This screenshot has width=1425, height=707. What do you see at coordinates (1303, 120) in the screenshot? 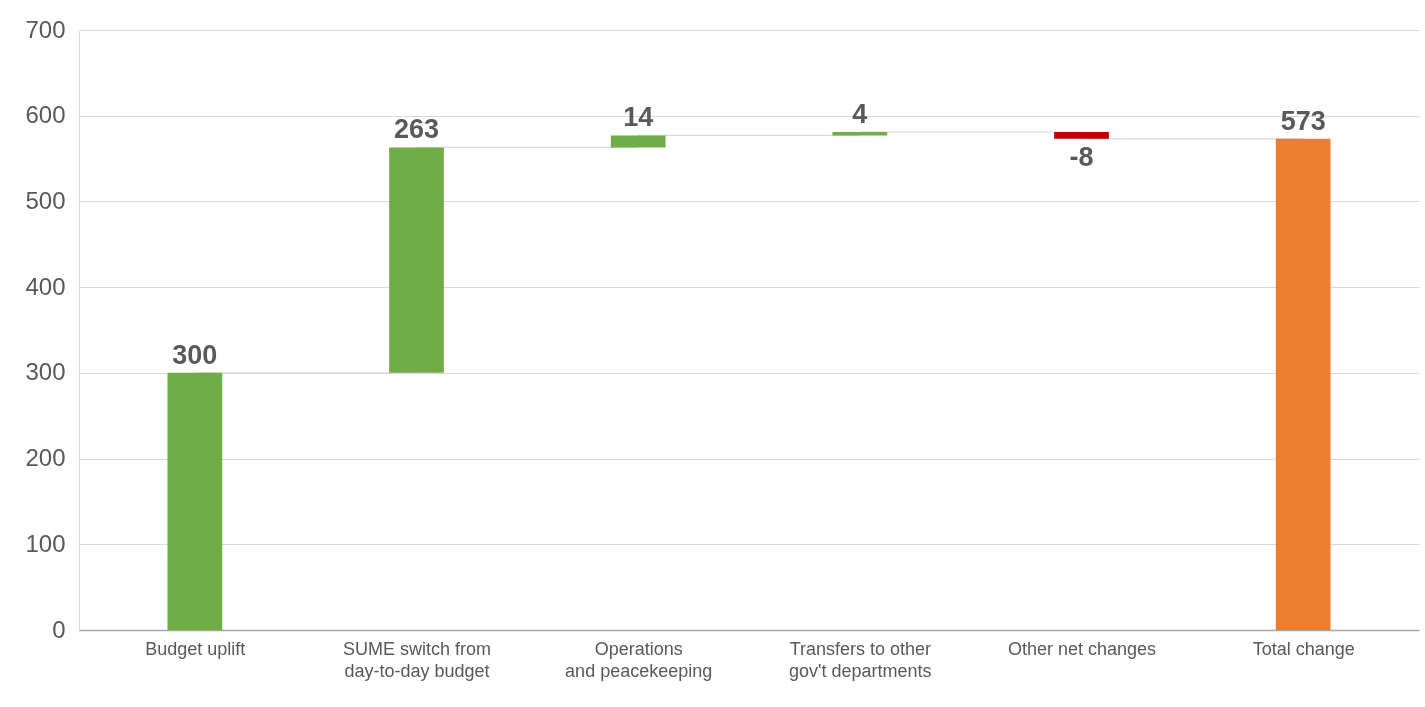
I see `data-label: 573` at bounding box center [1303, 120].